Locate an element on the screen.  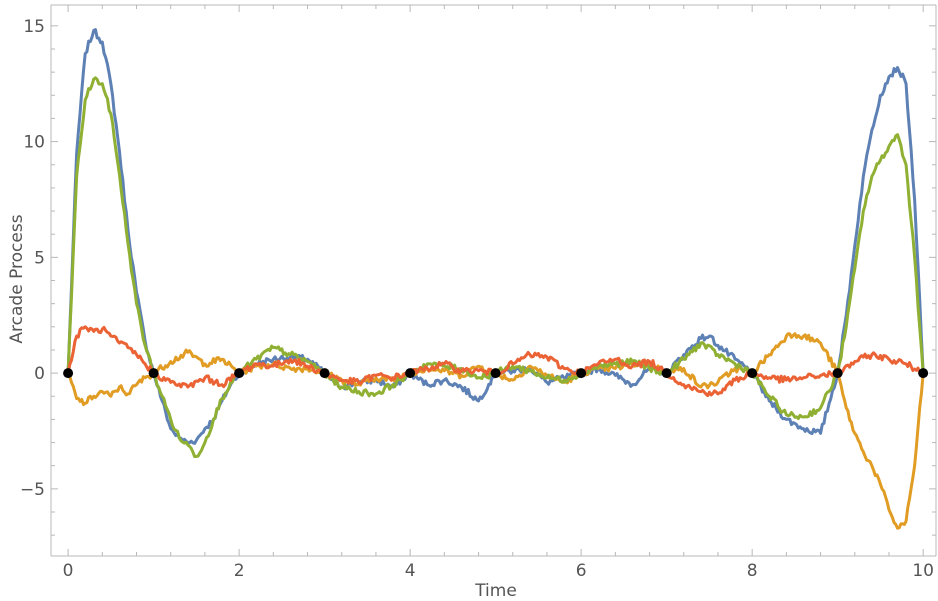
y-axis-label: Arcade Process is located at coordinates (17, 278).